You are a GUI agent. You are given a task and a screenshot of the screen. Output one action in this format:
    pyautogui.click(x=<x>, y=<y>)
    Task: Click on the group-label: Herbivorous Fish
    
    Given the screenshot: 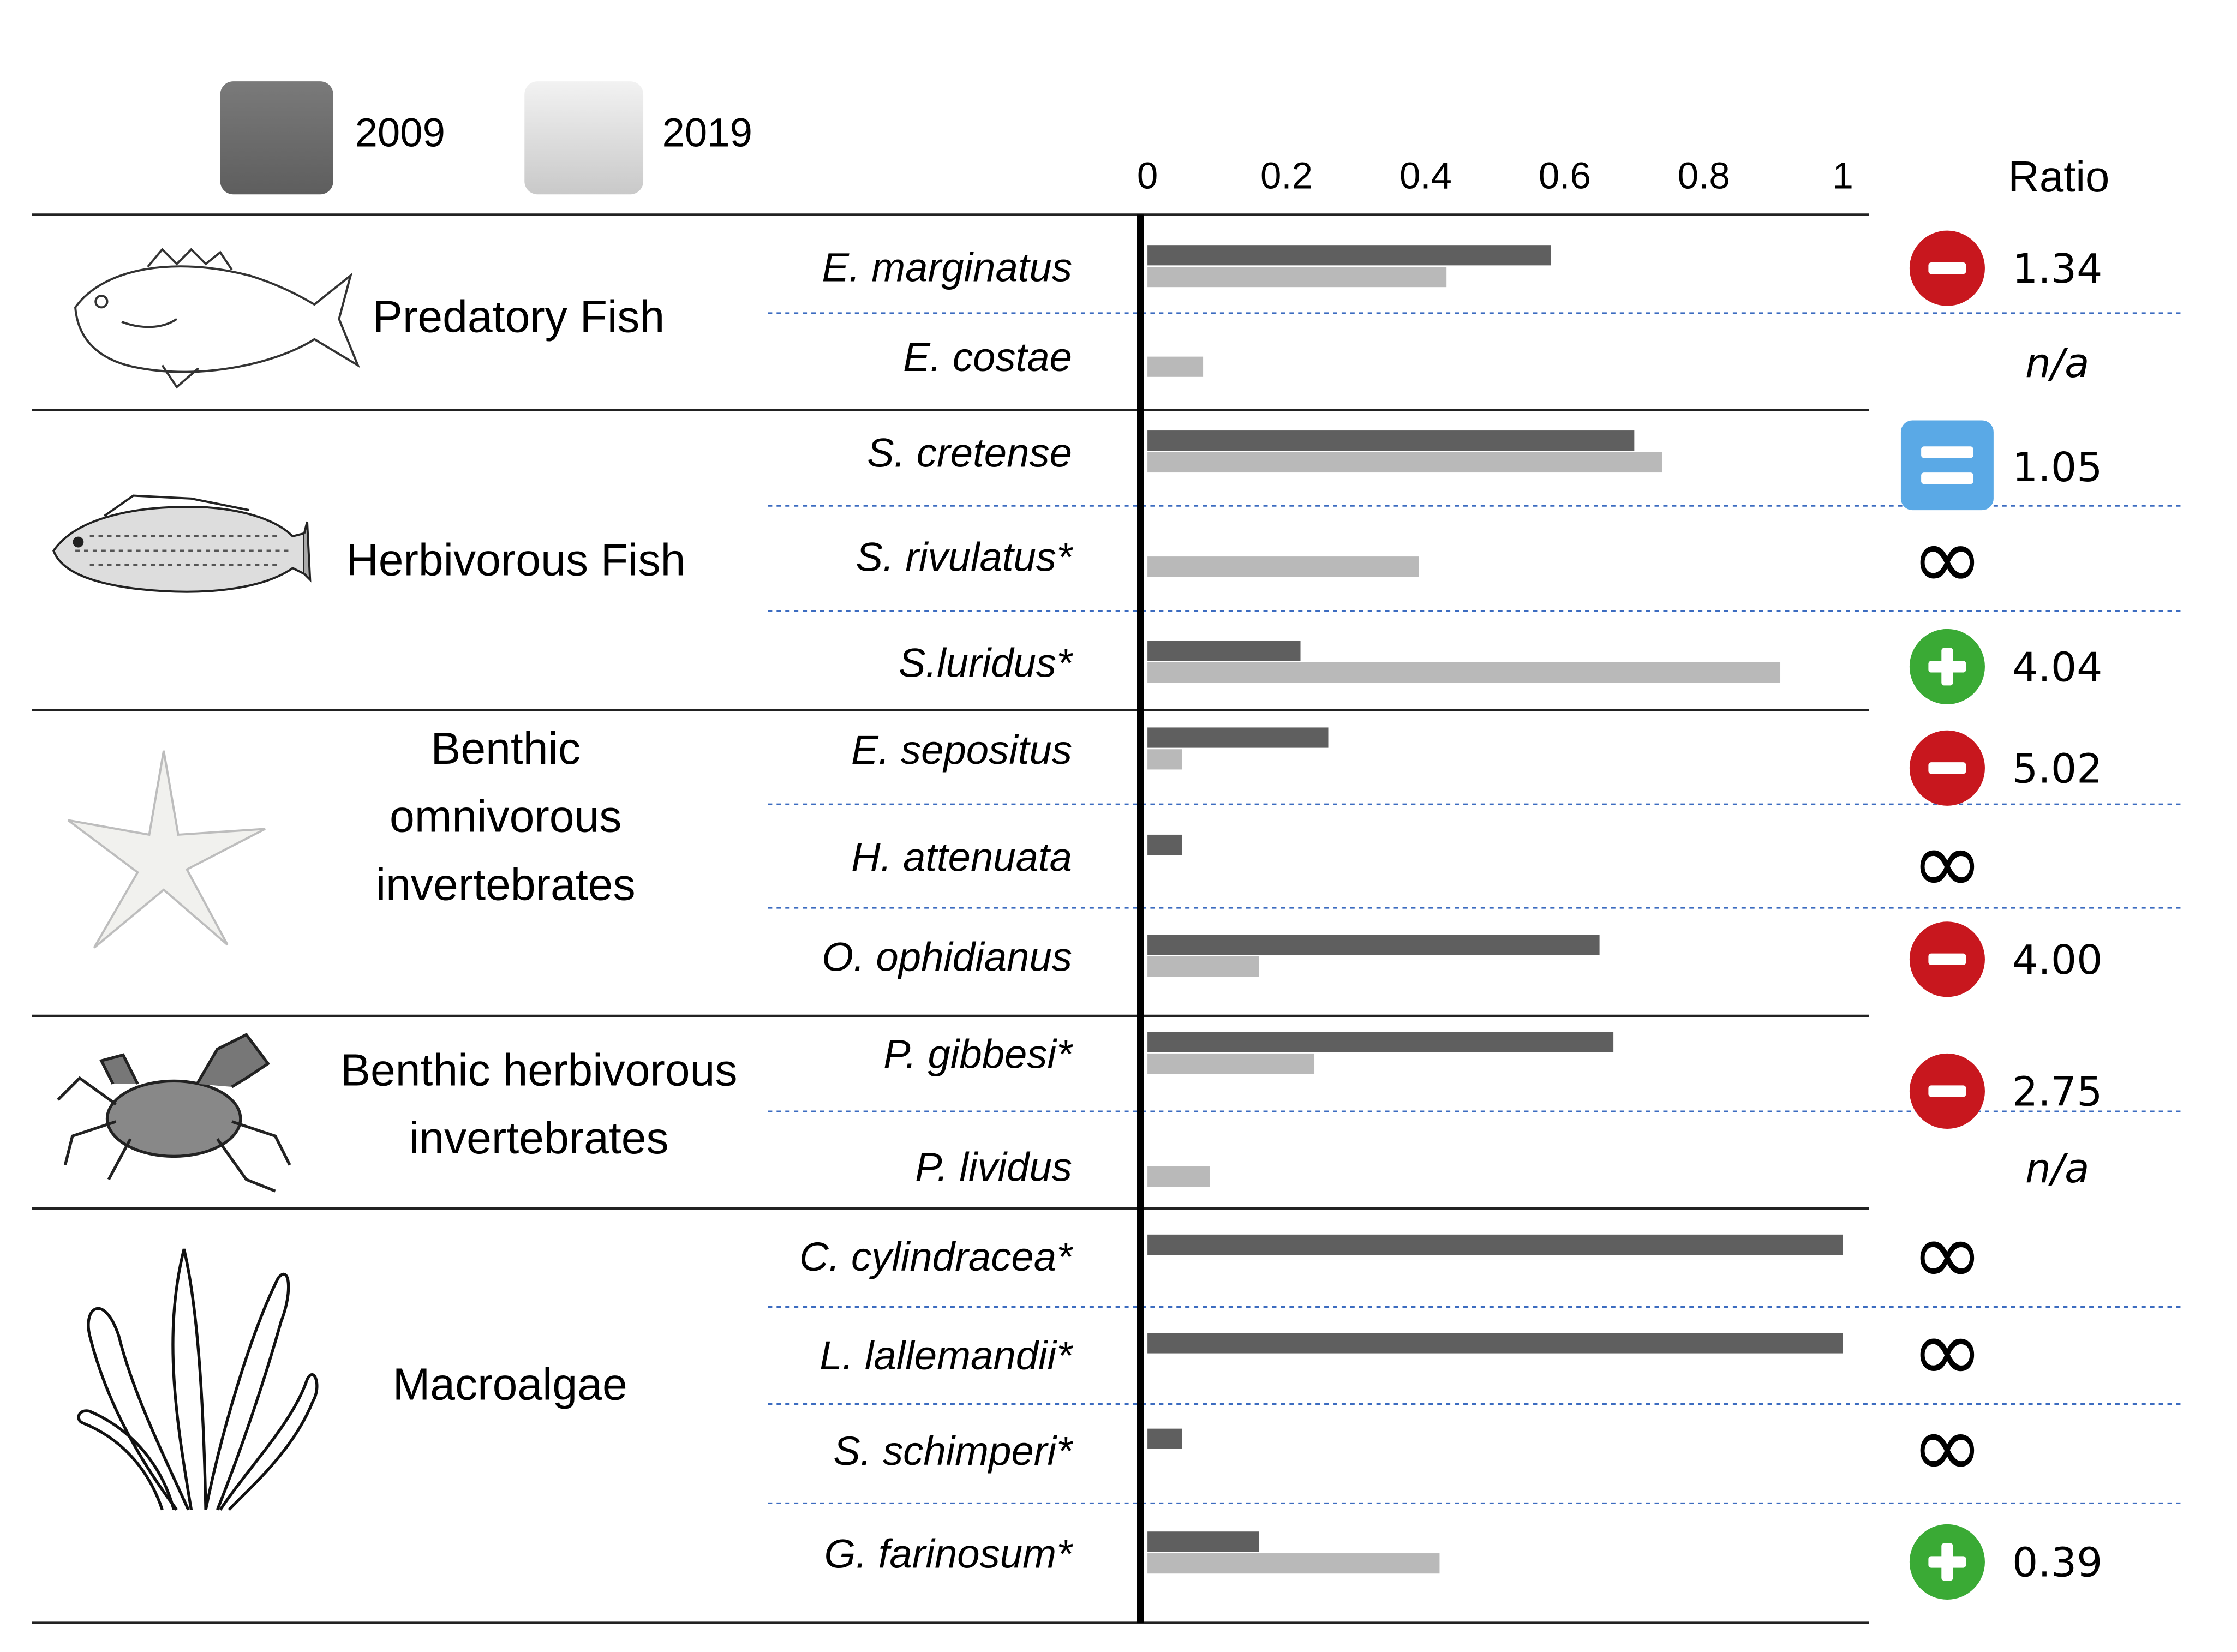 What is the action you would take?
    pyautogui.click(x=515, y=560)
    